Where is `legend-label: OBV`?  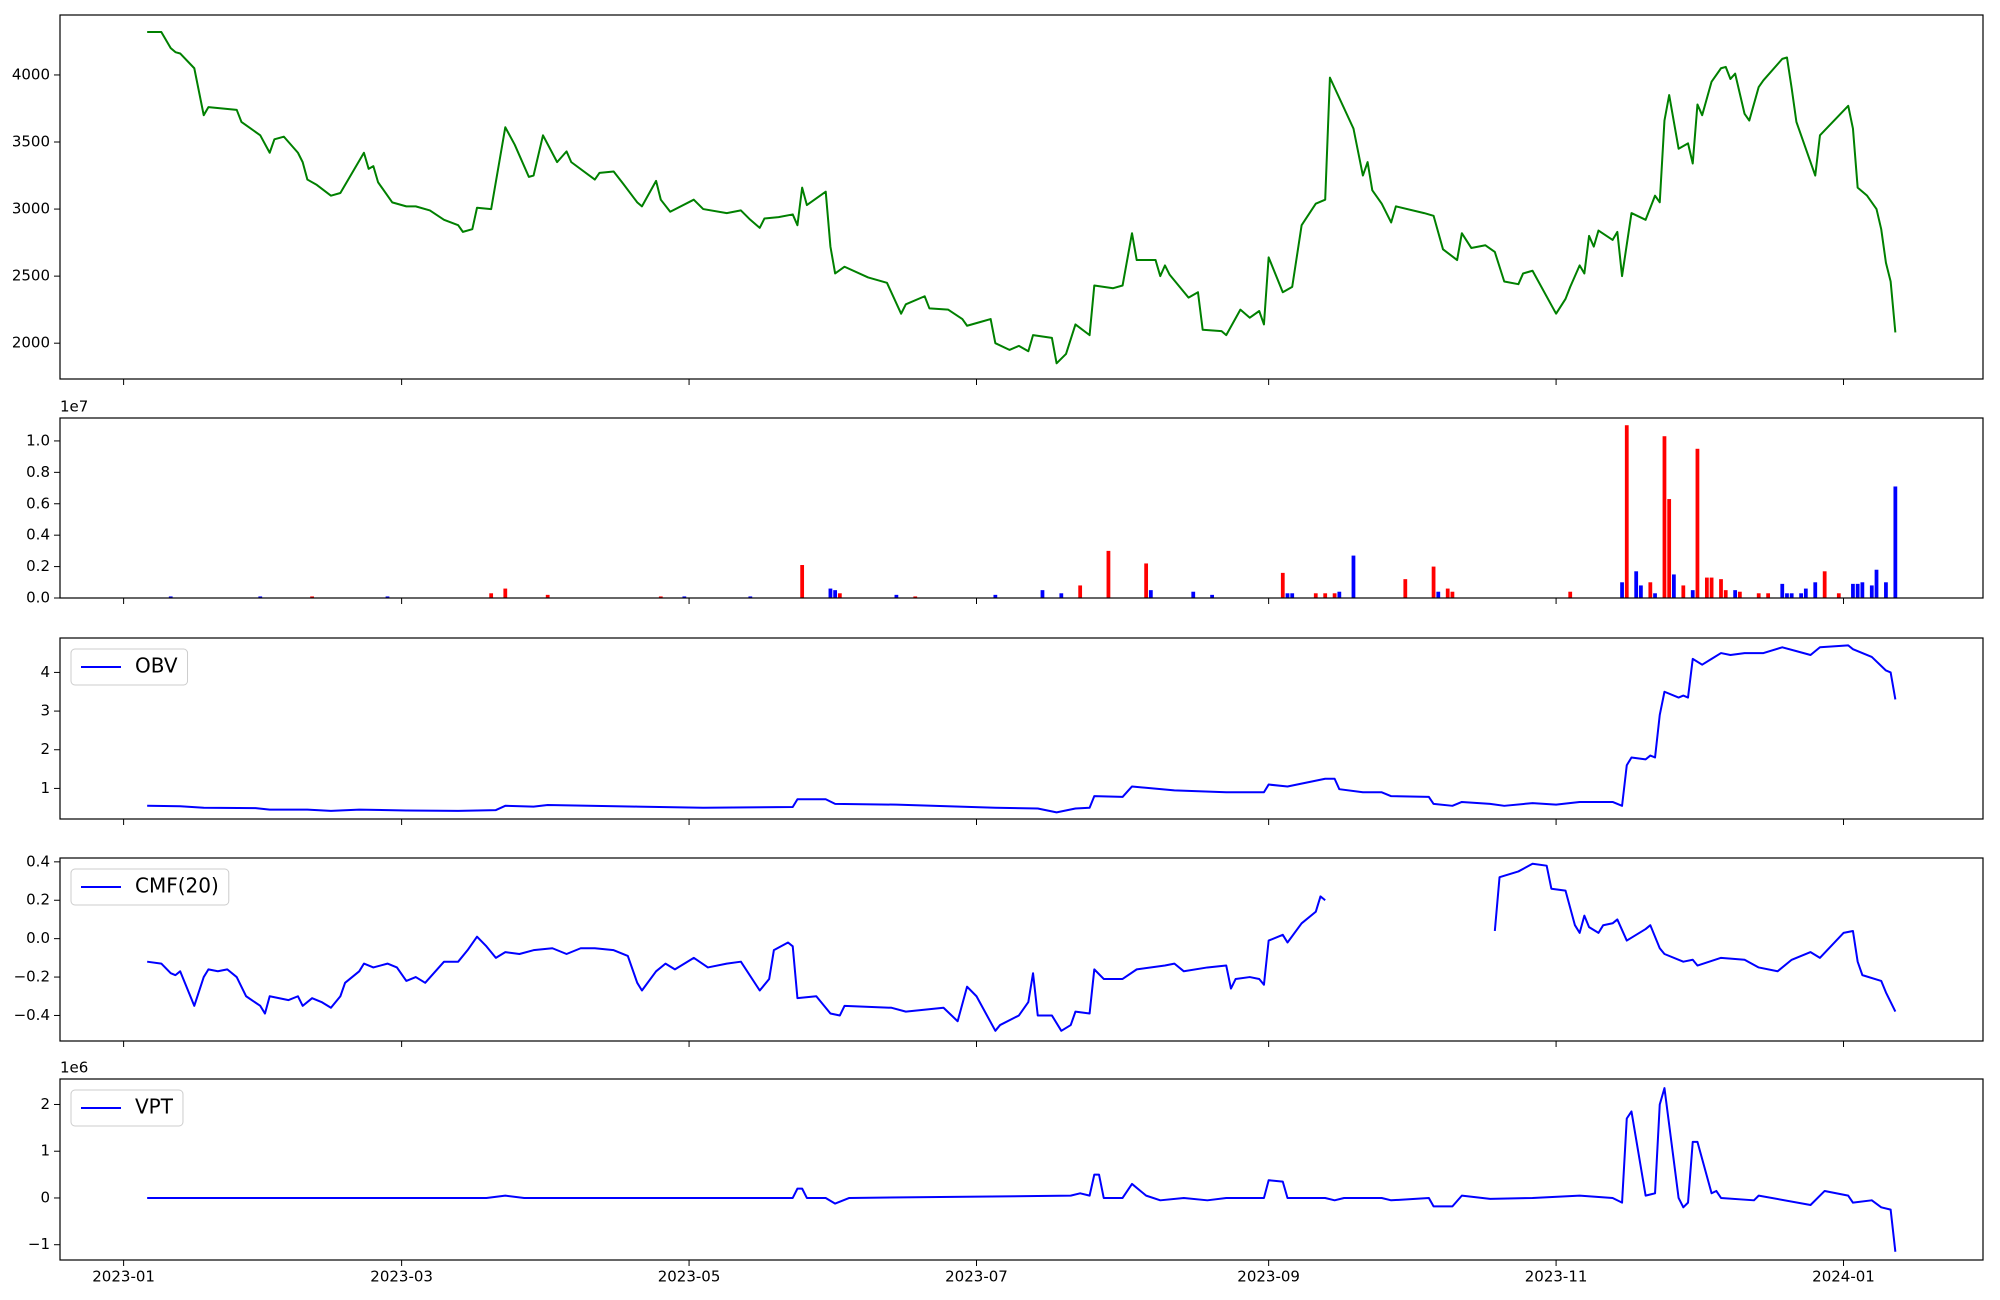
legend-label: OBV is located at coordinates (156, 666).